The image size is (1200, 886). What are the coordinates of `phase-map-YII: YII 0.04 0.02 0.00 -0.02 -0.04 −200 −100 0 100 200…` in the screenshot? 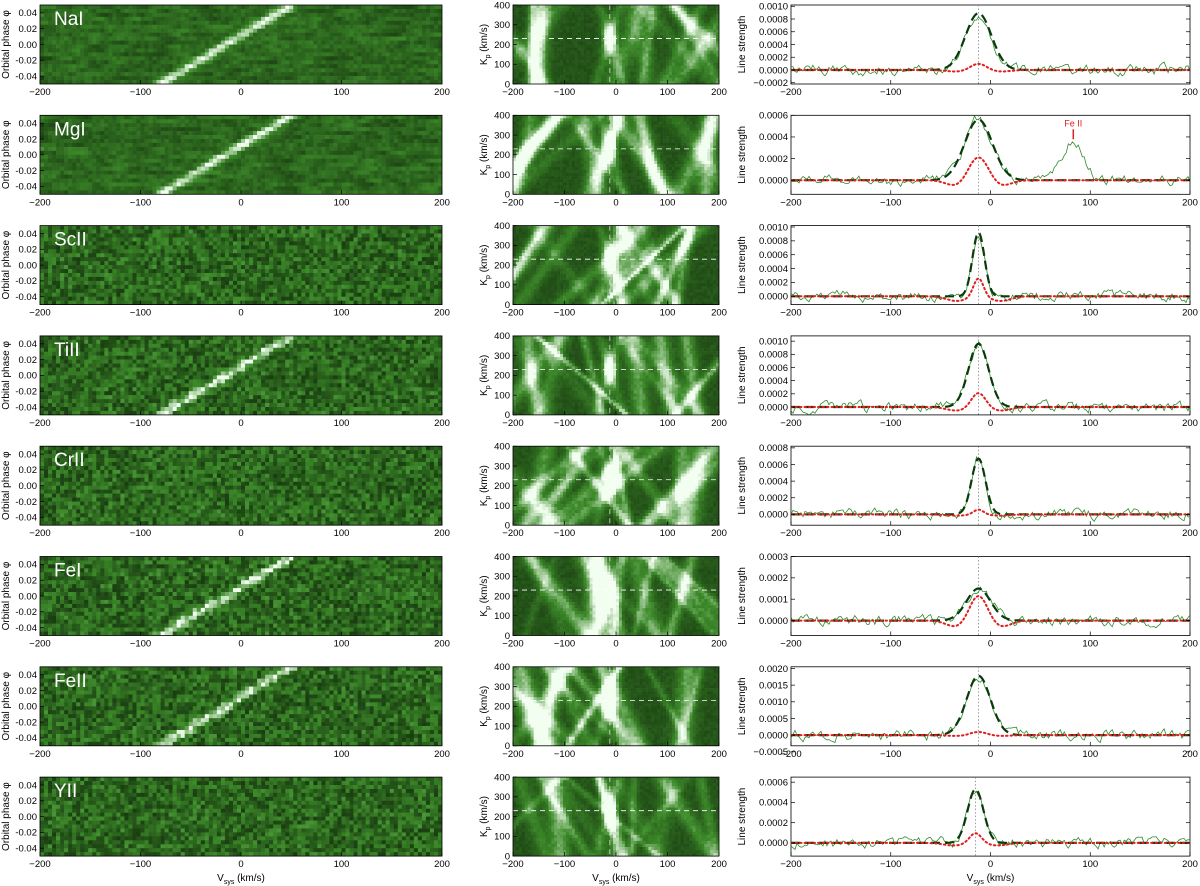 It's located at (225, 823).